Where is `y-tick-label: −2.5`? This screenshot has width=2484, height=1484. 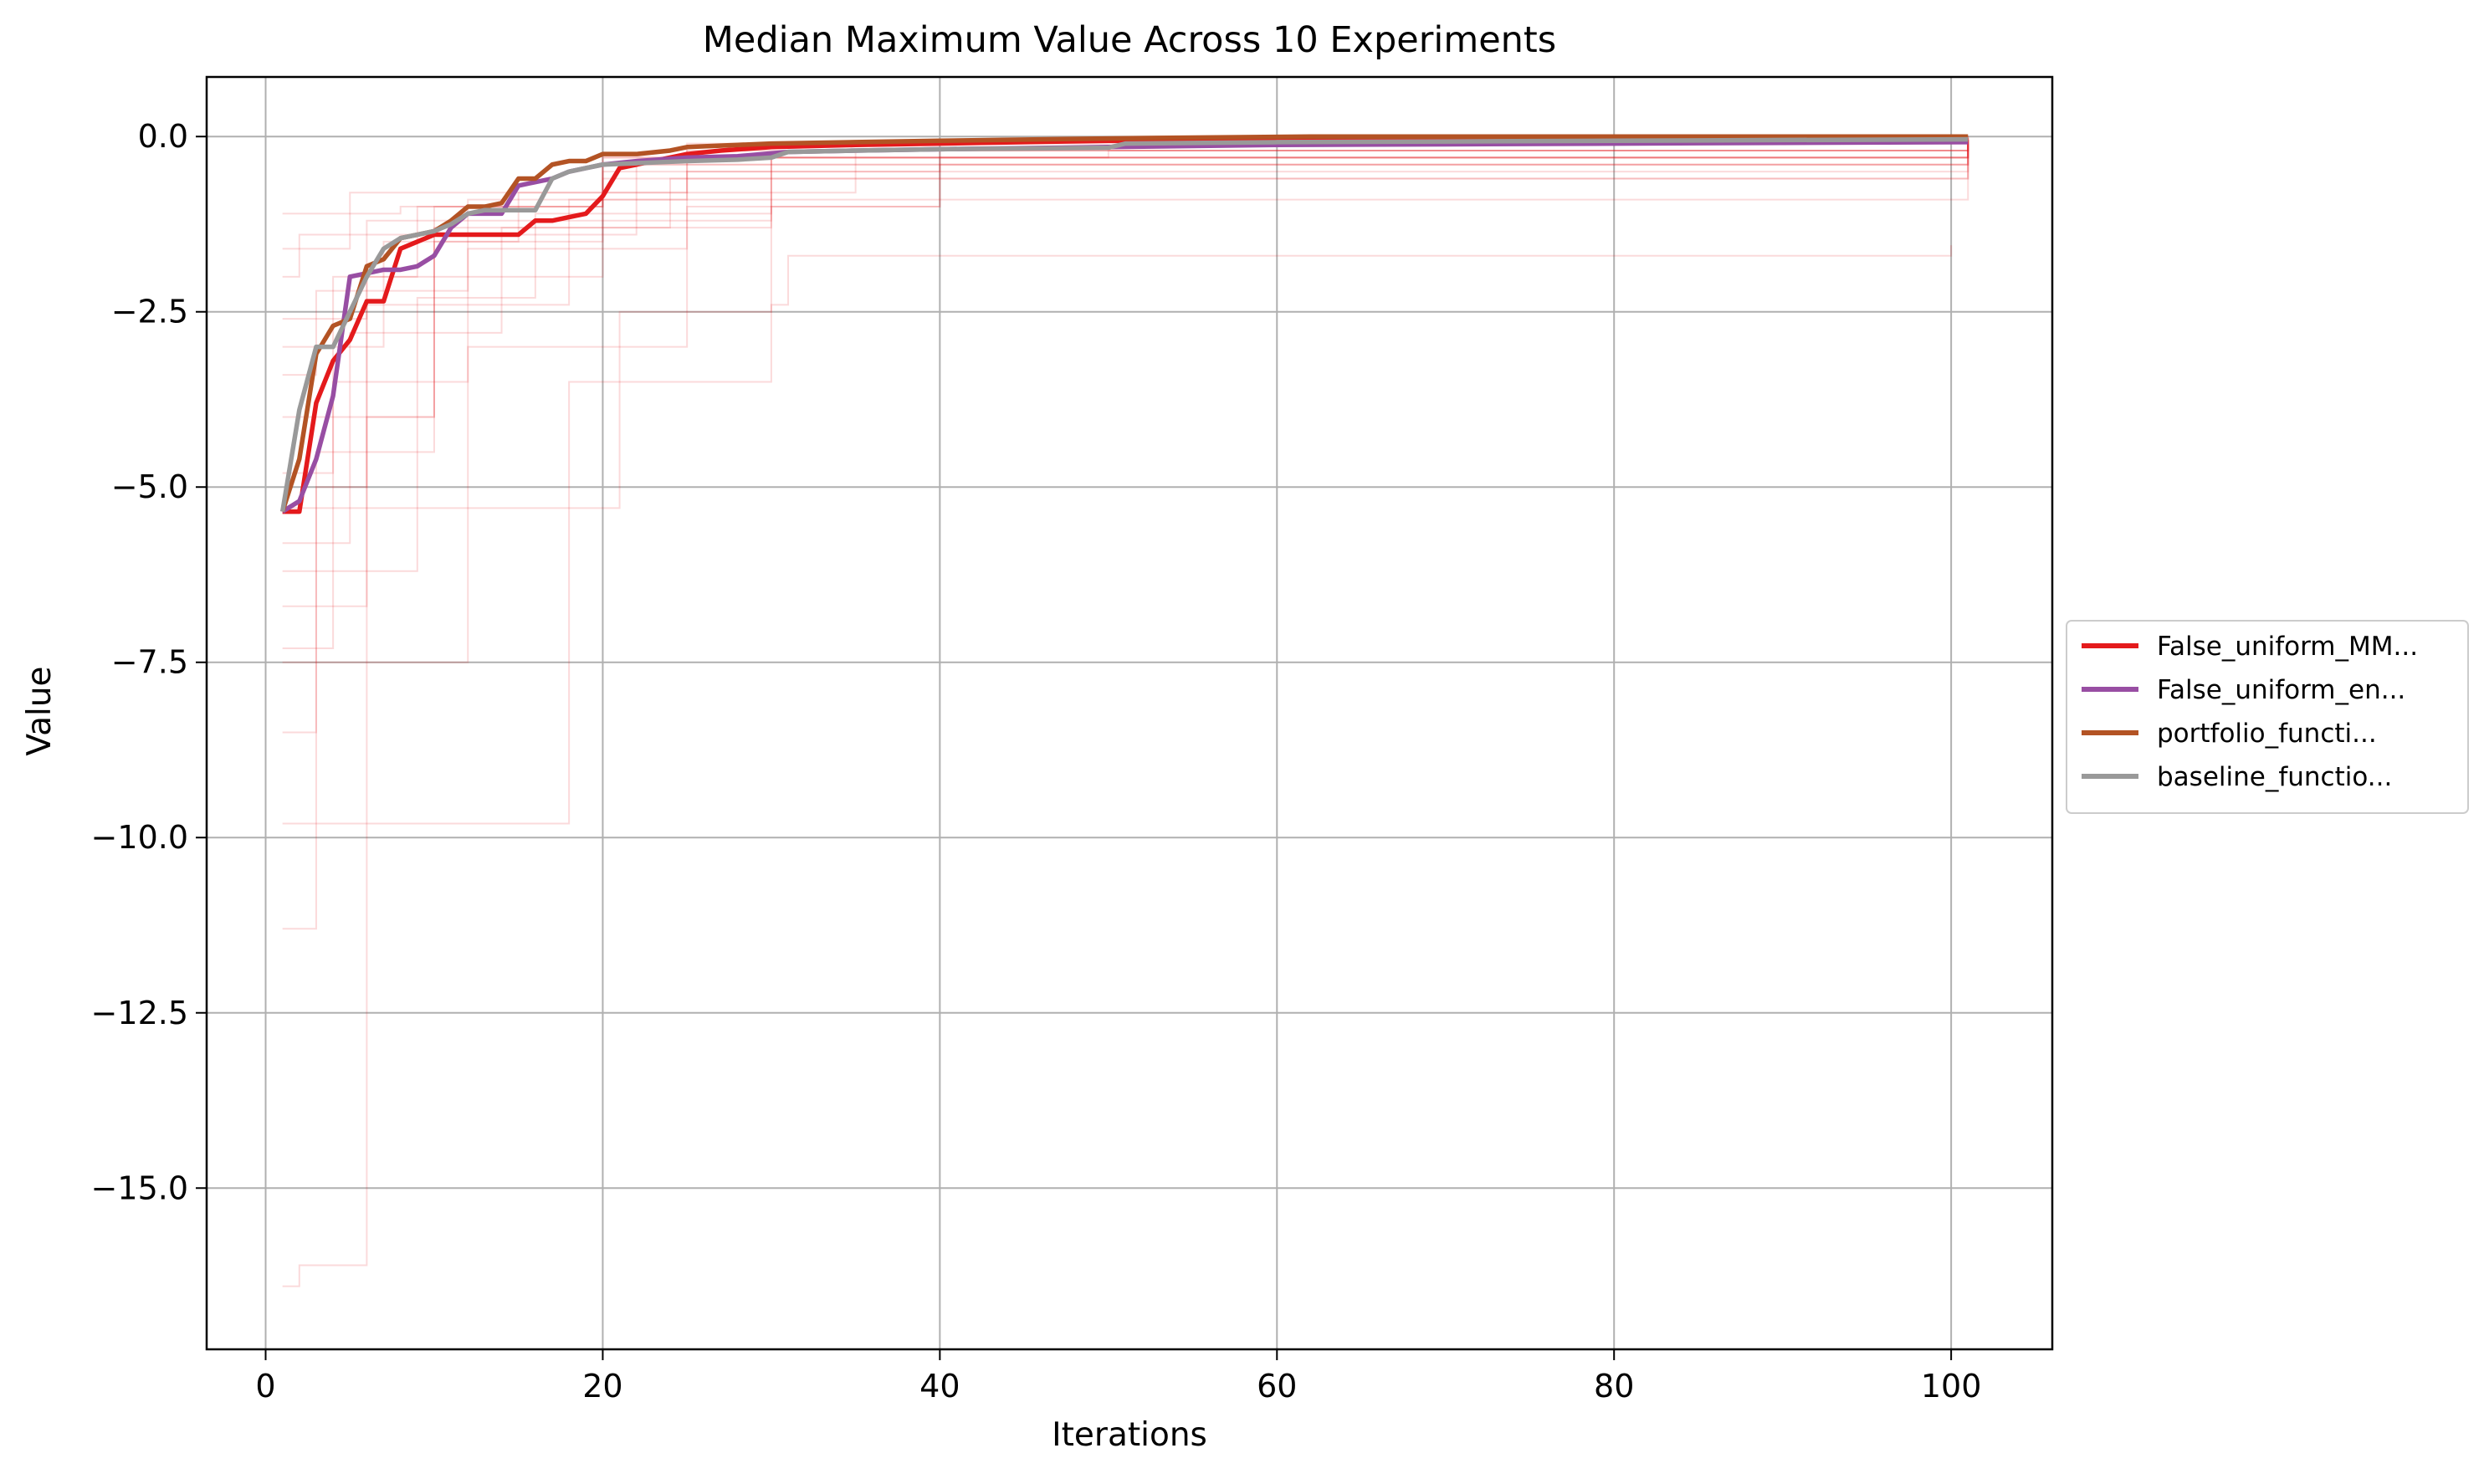
y-tick-label: −2.5 is located at coordinates (149, 312).